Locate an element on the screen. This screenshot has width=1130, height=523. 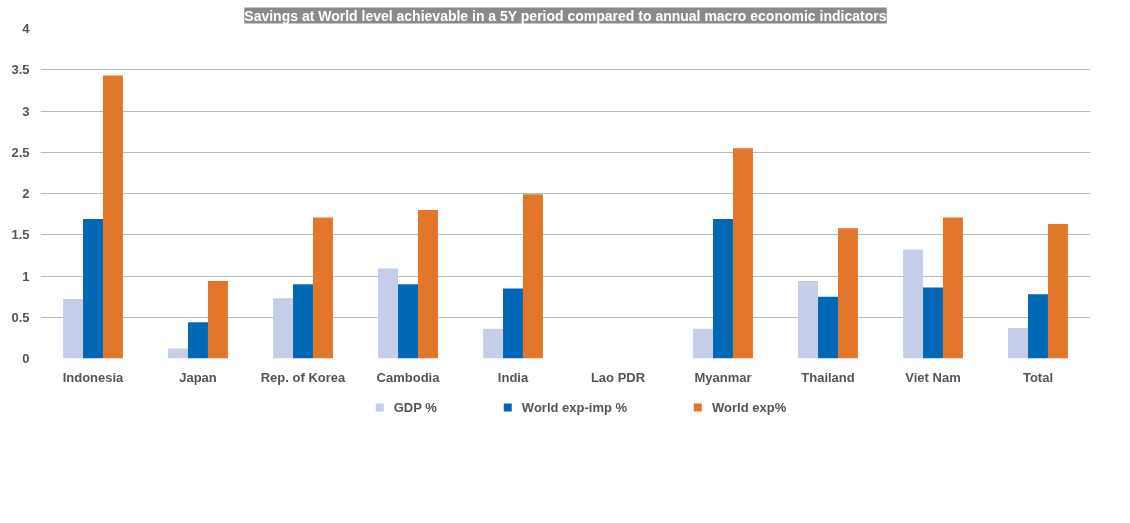
legend-label: World exp-imp % is located at coordinates (574, 407).